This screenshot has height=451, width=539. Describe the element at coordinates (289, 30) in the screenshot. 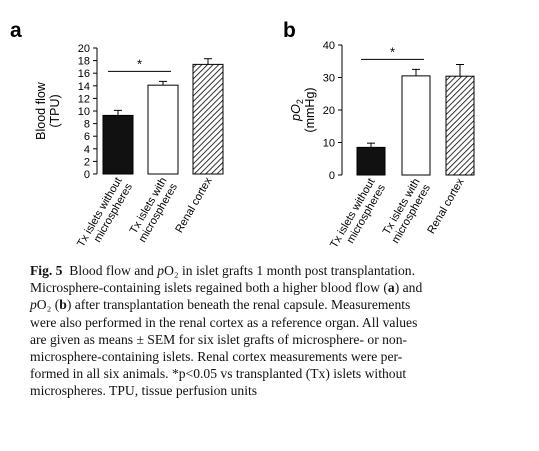

I see `panel-letter: b` at that location.